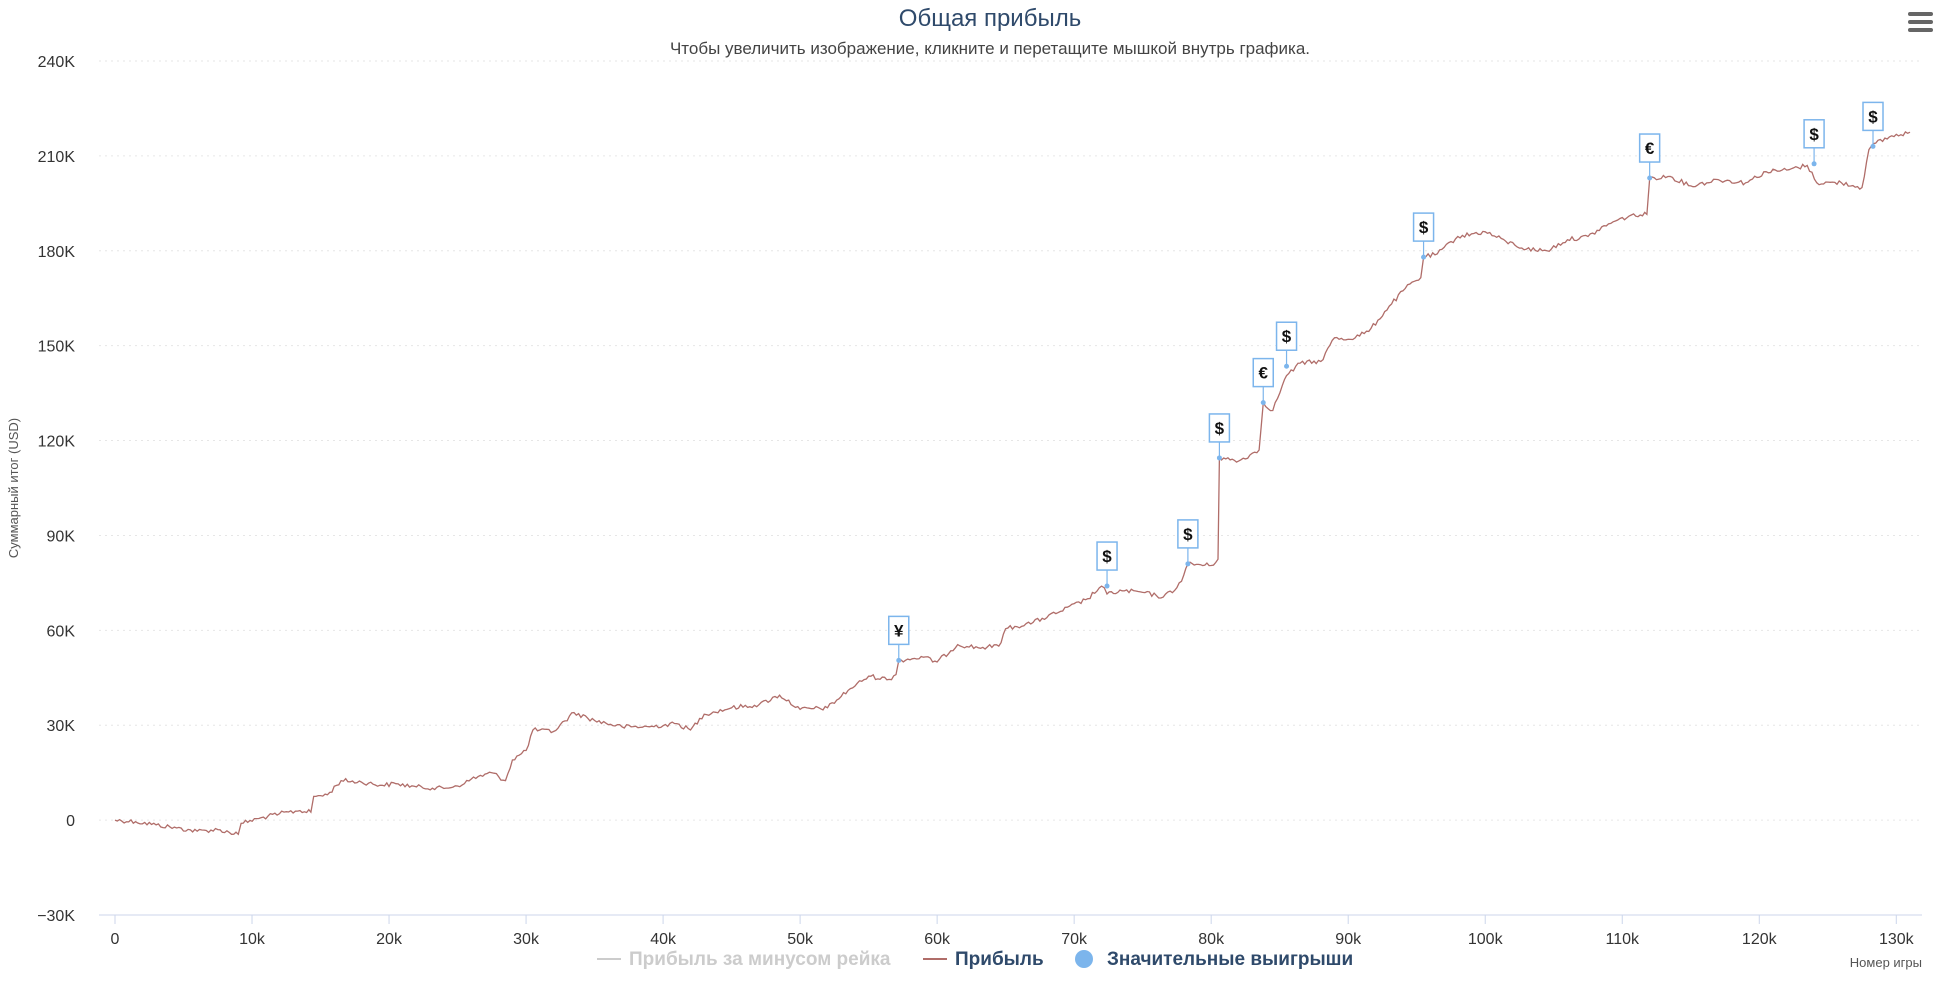  Describe the element at coordinates (70, 821) in the screenshot. I see `y-tick-label: 0` at that location.